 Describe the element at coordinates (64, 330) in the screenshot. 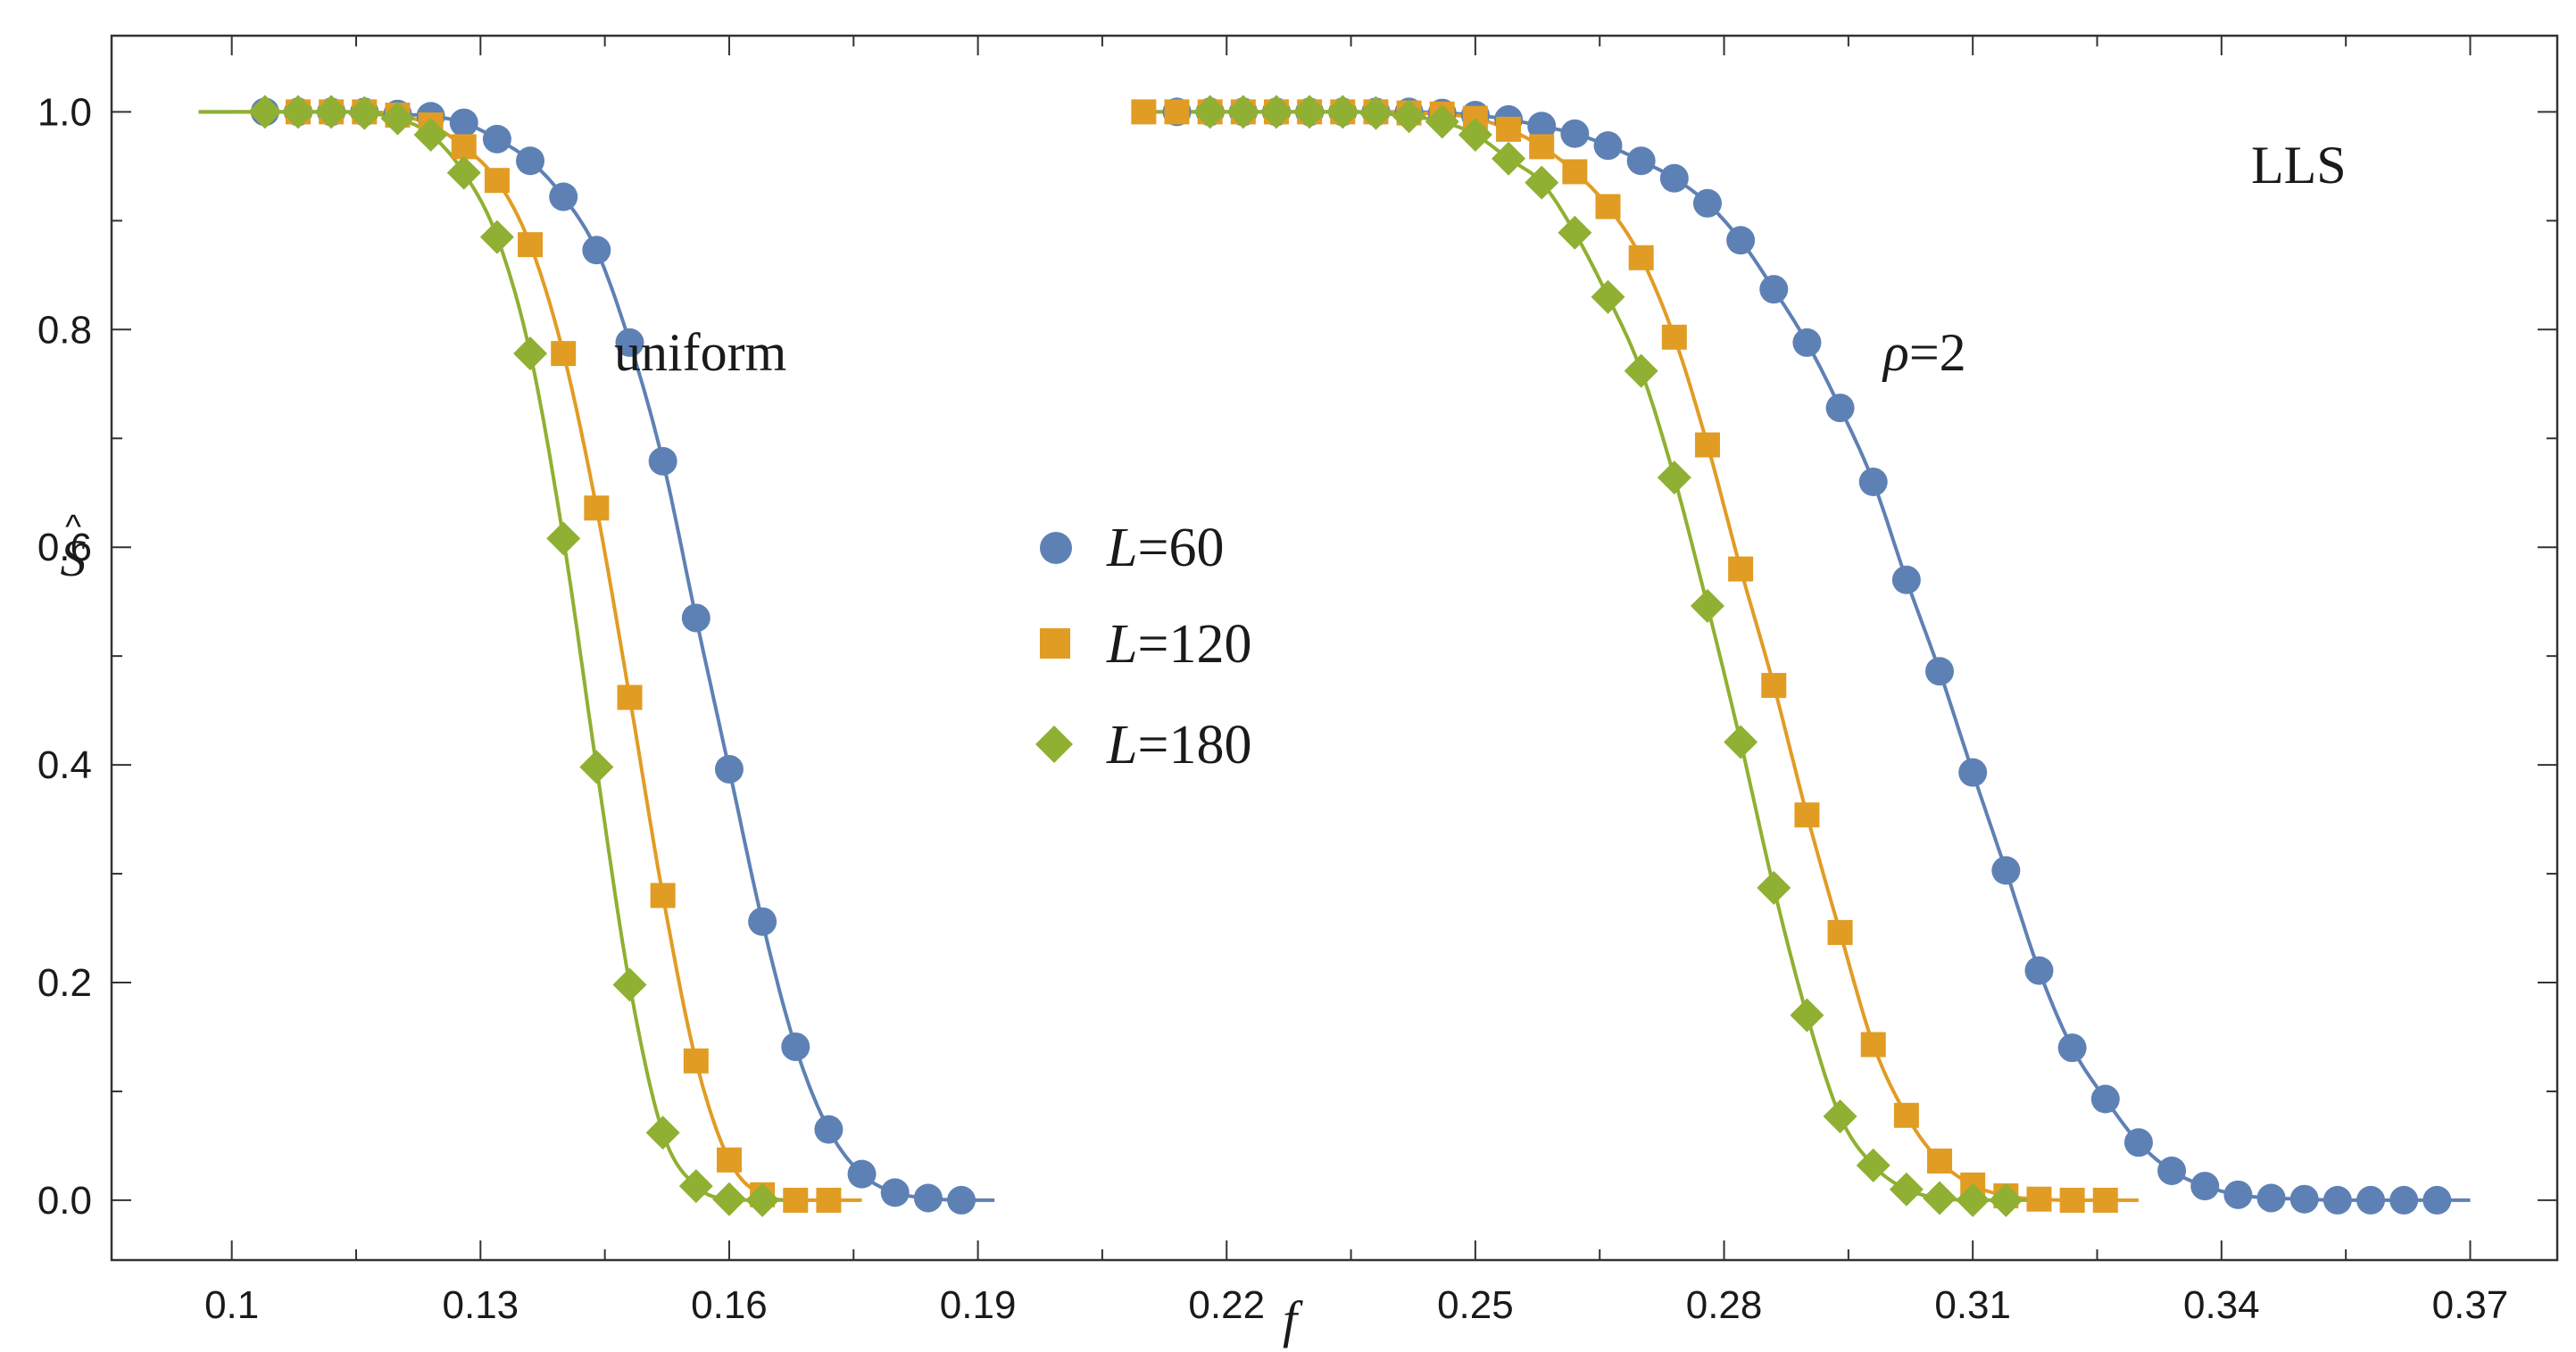

I see `y-tick-label: 0.8` at that location.